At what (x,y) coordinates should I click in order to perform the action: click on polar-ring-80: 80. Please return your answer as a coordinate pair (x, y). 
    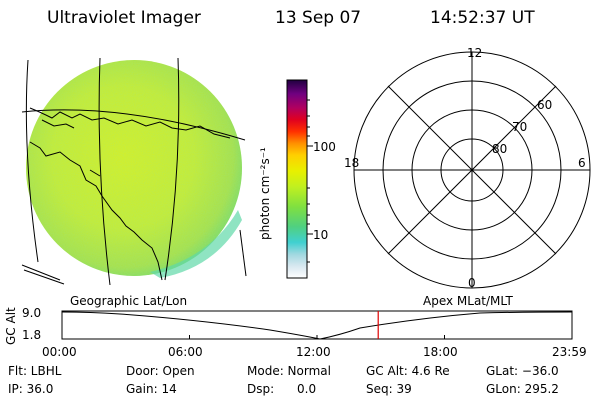
    Looking at the image, I should click on (500, 149).